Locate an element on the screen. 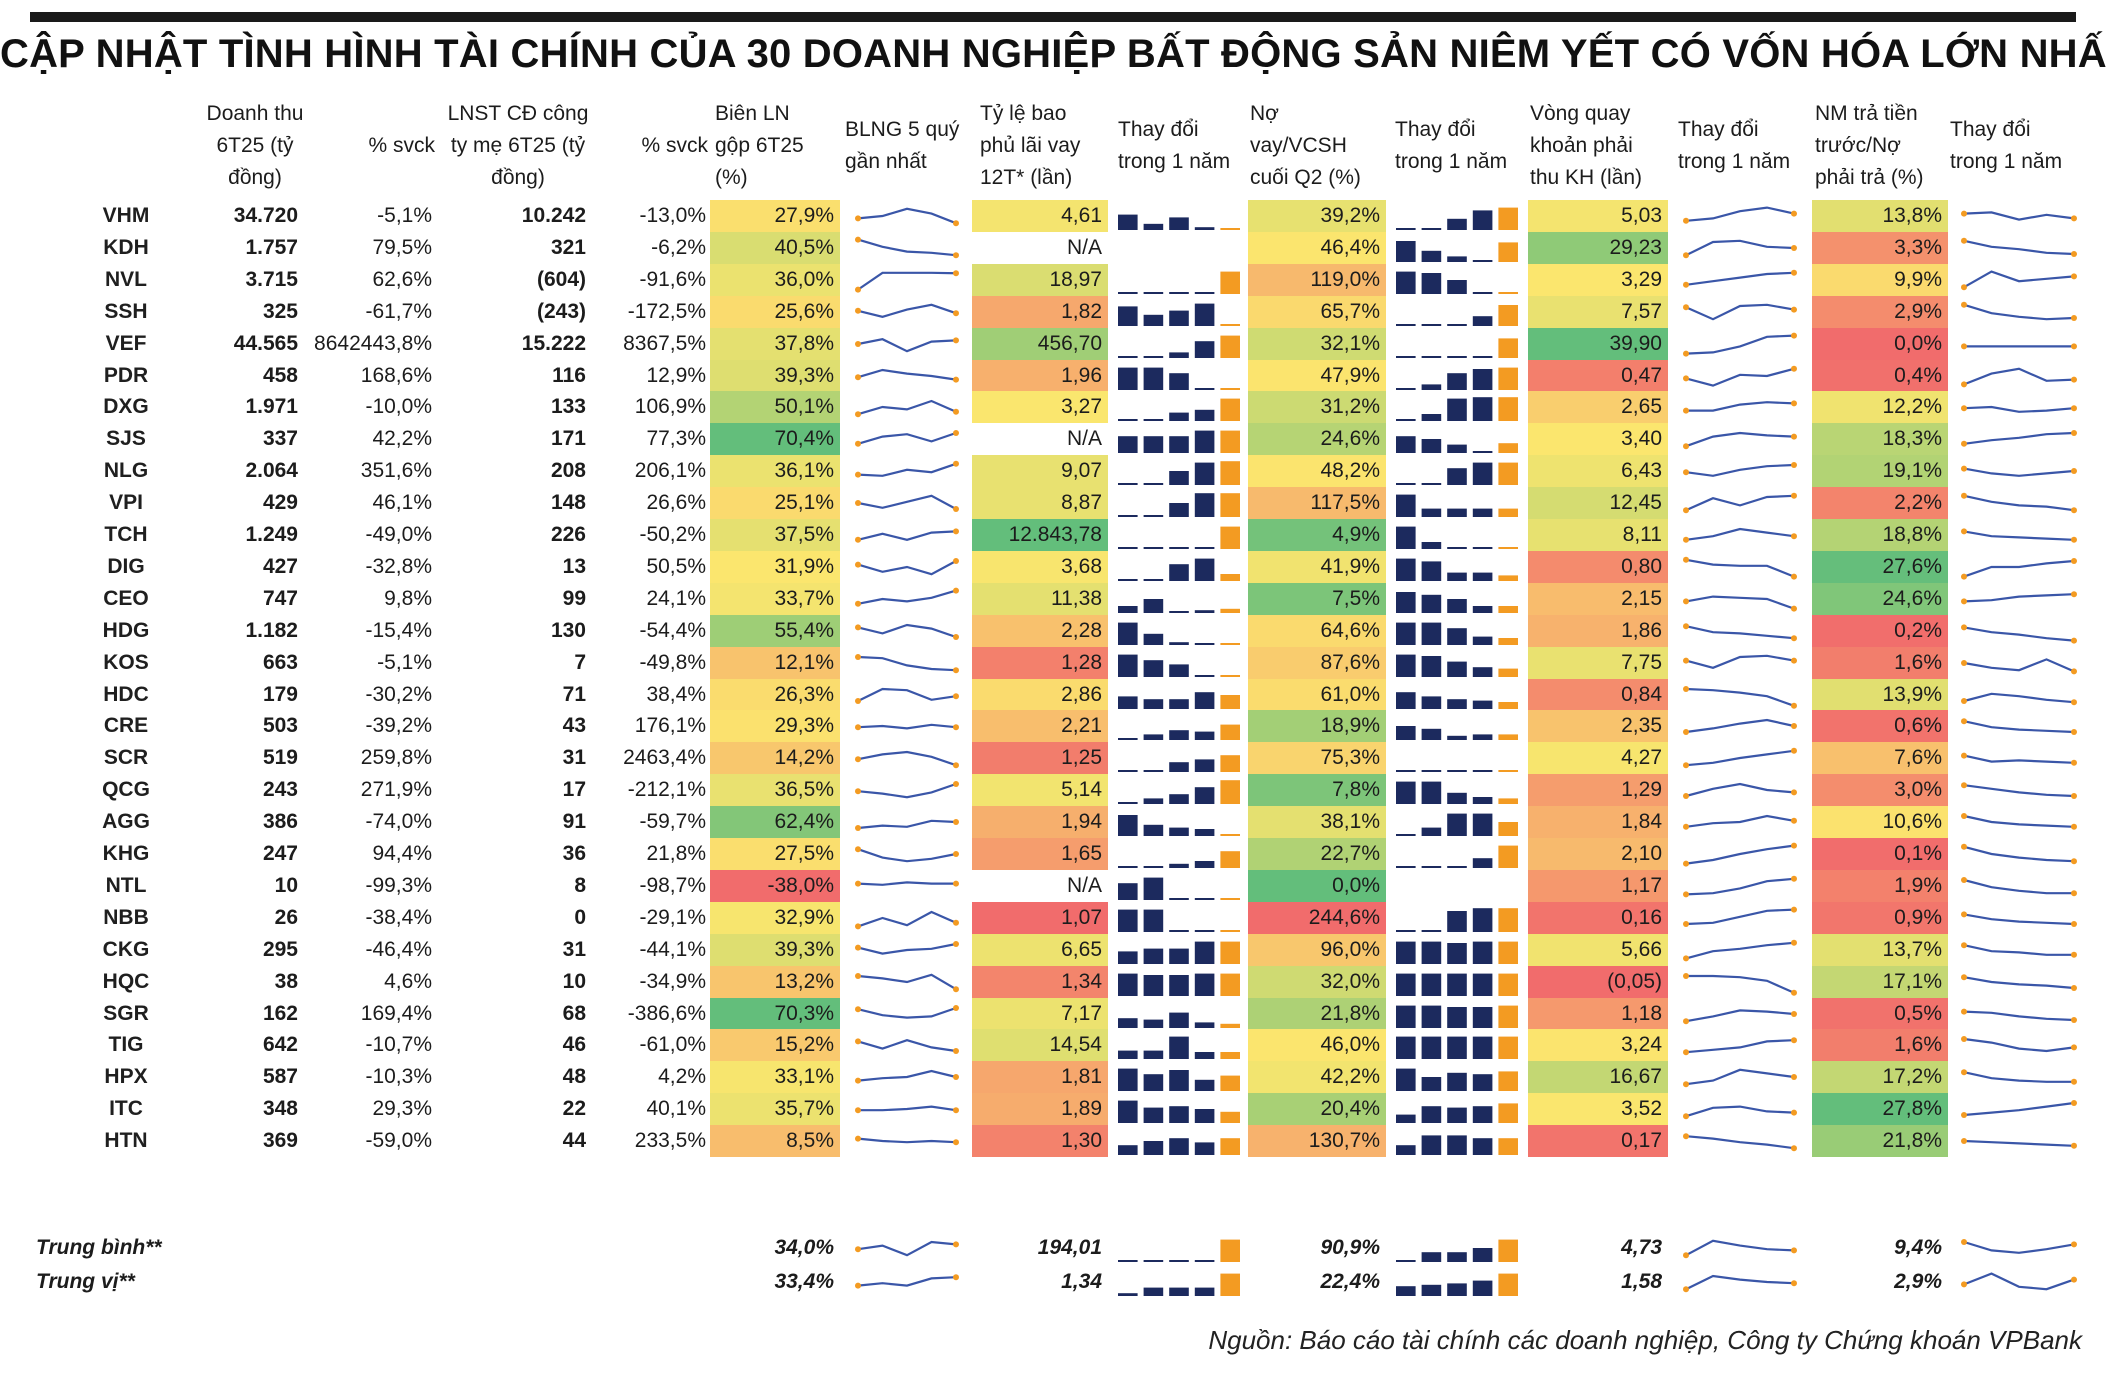  profit-value: 321 is located at coordinates (568, 247).